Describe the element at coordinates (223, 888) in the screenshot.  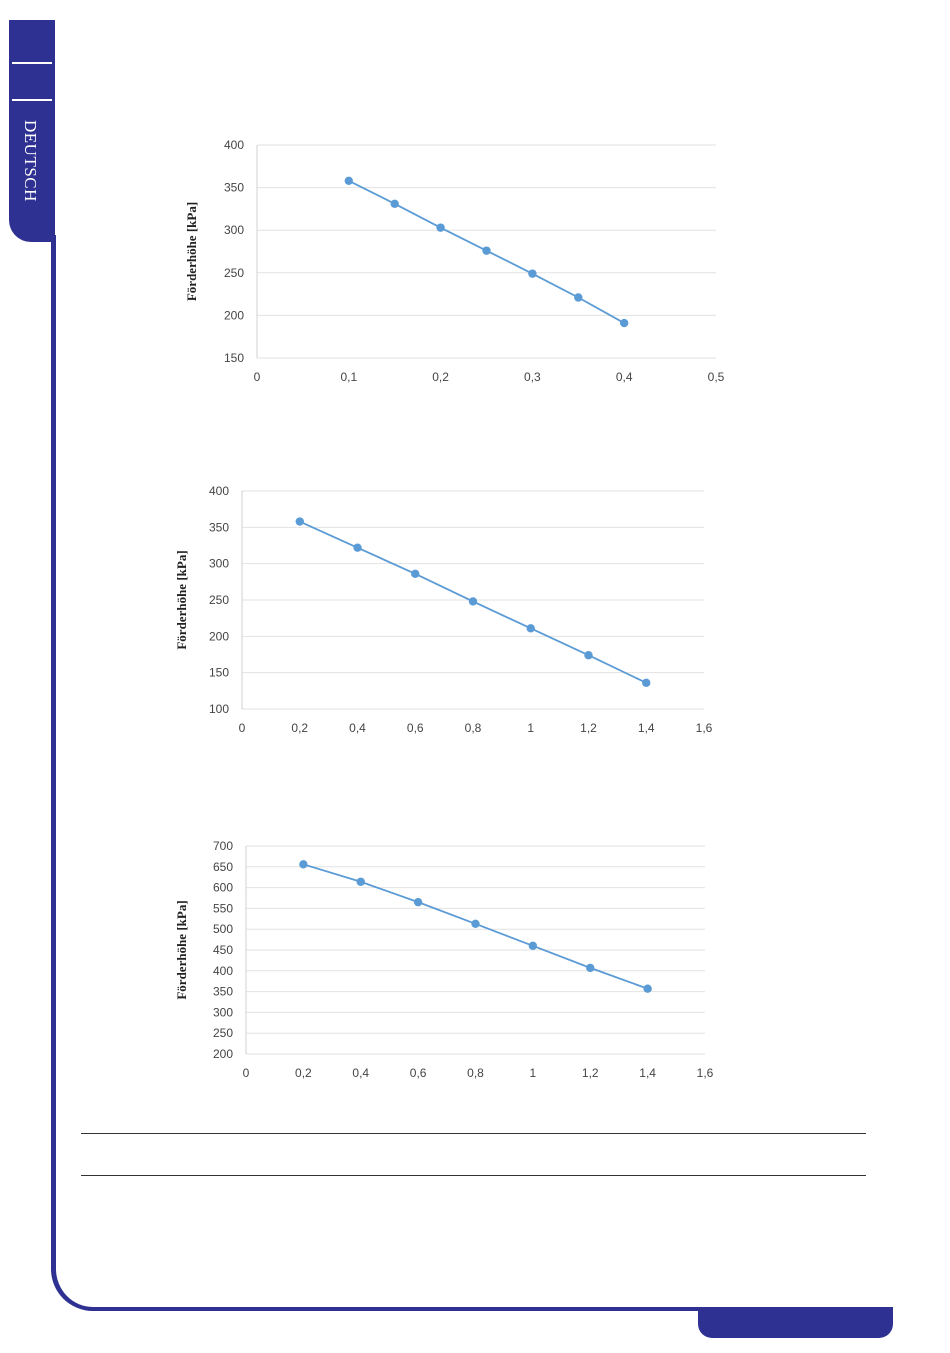
I see `y-tick-label: 600` at that location.